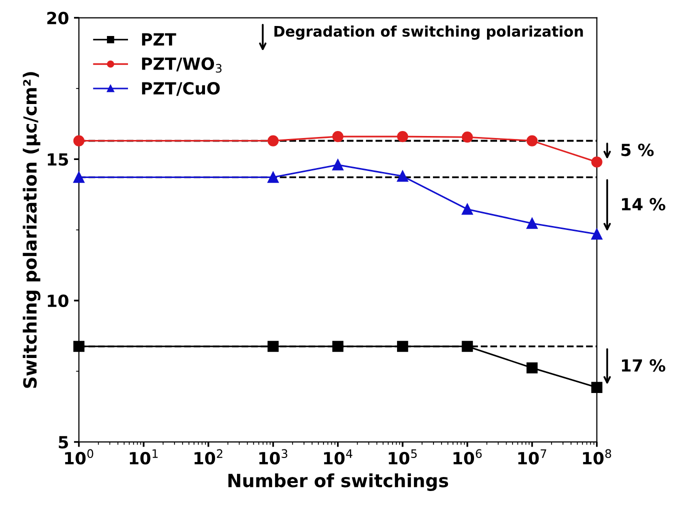  What do you see at coordinates (644, 204) in the screenshot?
I see `text: 14 %` at bounding box center [644, 204].